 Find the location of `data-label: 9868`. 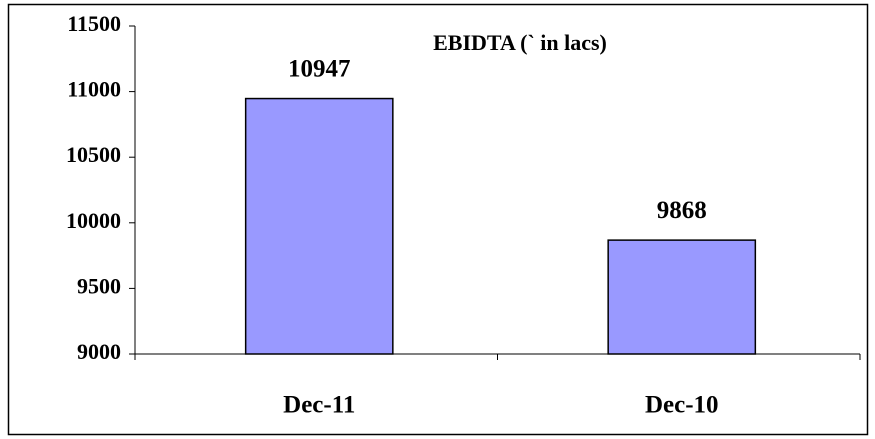

data-label: 9868 is located at coordinates (682, 210).